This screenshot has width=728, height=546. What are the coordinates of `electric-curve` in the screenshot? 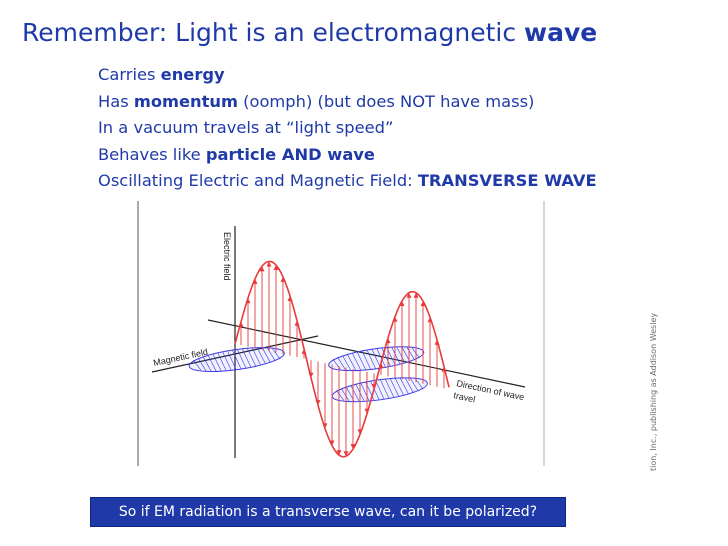 It's located at (342, 359).